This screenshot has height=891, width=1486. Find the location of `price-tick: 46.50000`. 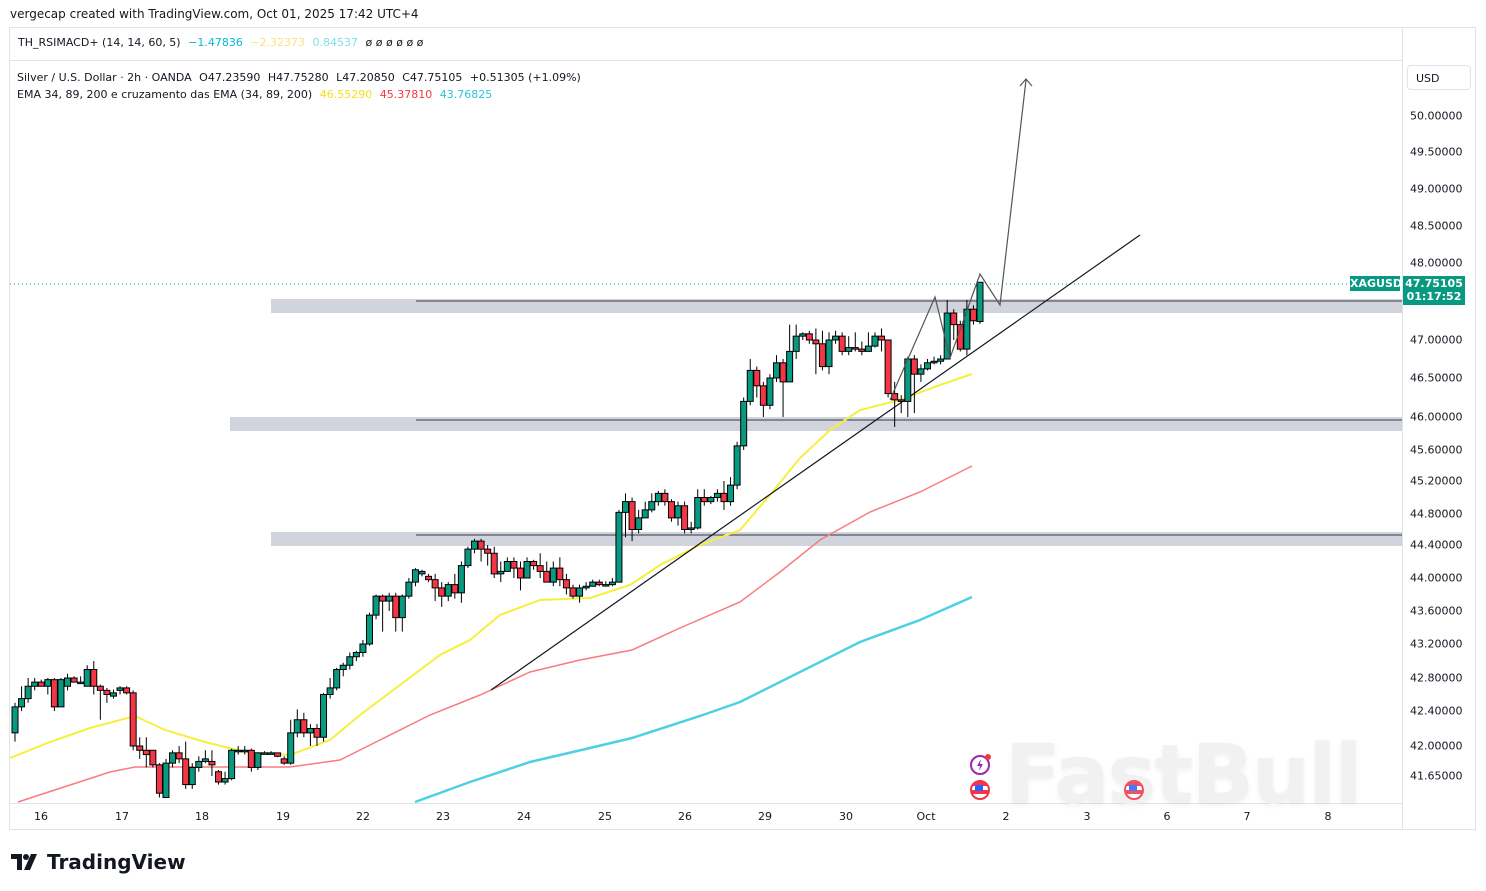

price-tick: 46.50000 is located at coordinates (1436, 378).